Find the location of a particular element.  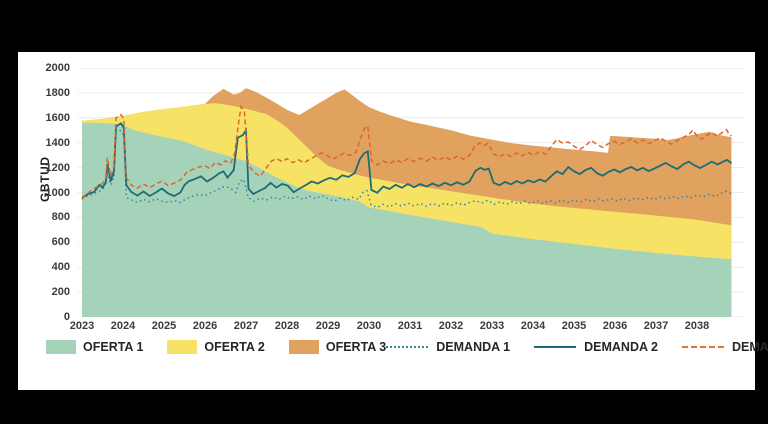

oferta-2-swatch-icon is located at coordinates (182, 347).